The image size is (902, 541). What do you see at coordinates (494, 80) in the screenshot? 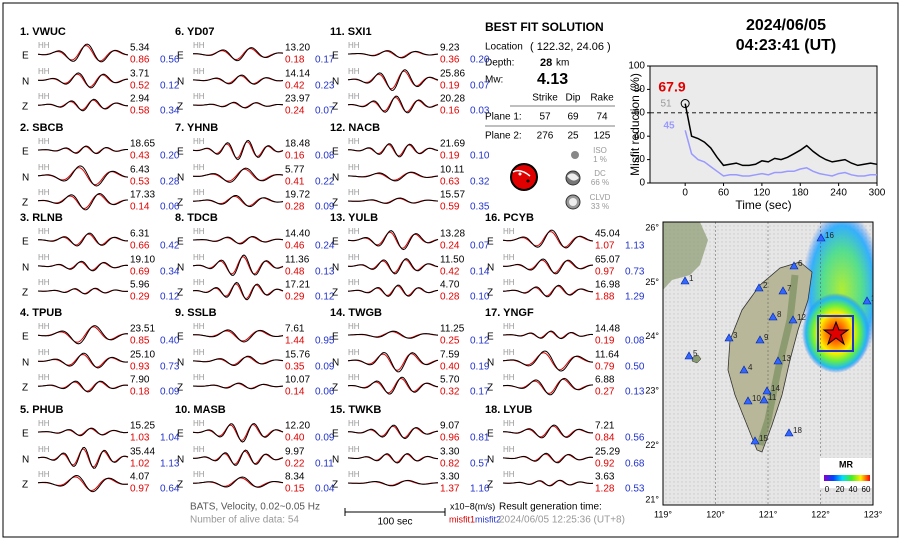
I see `mw-label: Mw:` at bounding box center [494, 80].